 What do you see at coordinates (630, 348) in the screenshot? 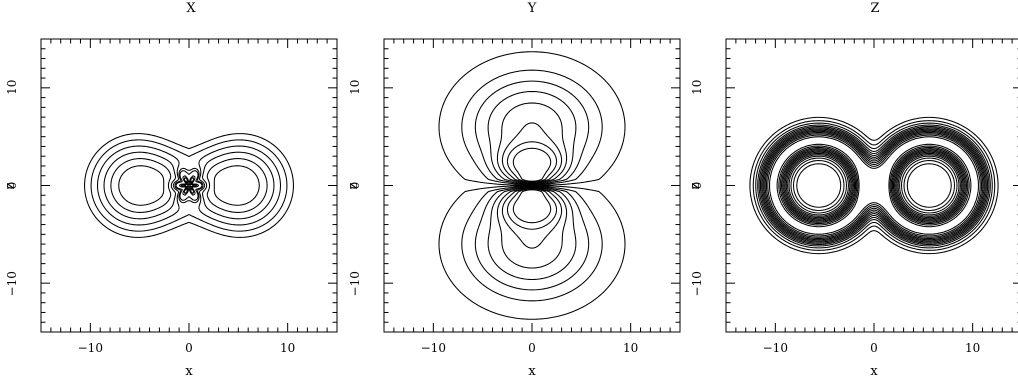
I see `panel-y-xtick-label: 10` at bounding box center [630, 348].